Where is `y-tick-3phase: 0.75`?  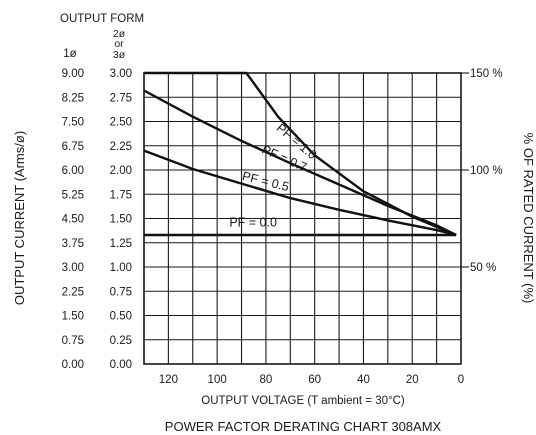
y-tick-3phase: 0.75 is located at coordinates (121, 292).